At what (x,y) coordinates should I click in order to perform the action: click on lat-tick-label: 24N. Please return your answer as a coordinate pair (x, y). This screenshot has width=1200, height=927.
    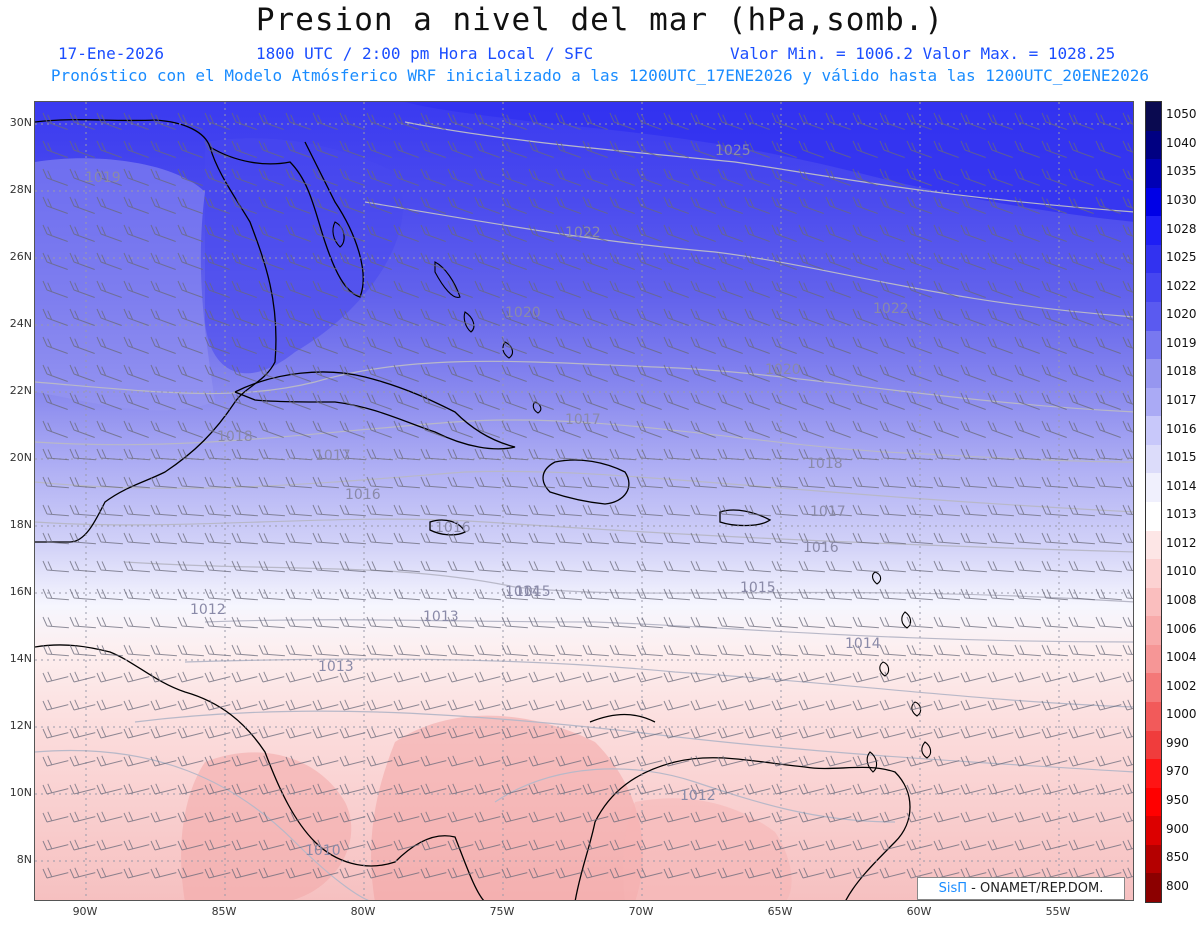
    Looking at the image, I should click on (20, 323).